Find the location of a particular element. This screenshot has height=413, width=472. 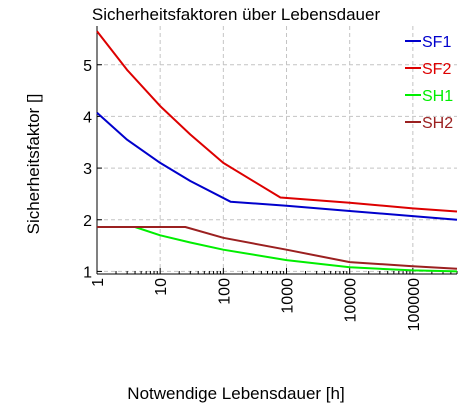

x-tick-label: 1 is located at coordinates (98, 282).